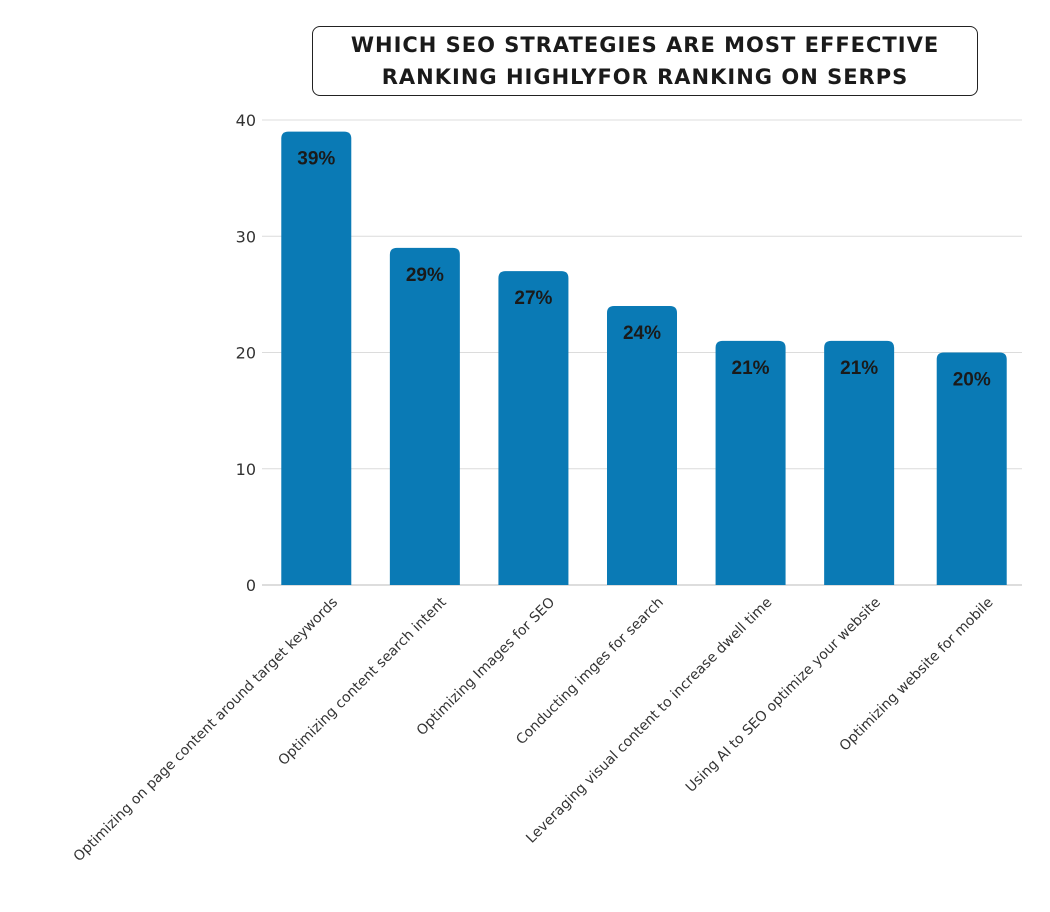 The image size is (1050, 912). Describe the element at coordinates (246, 236) in the screenshot. I see `y-tick-label: 30` at that location.